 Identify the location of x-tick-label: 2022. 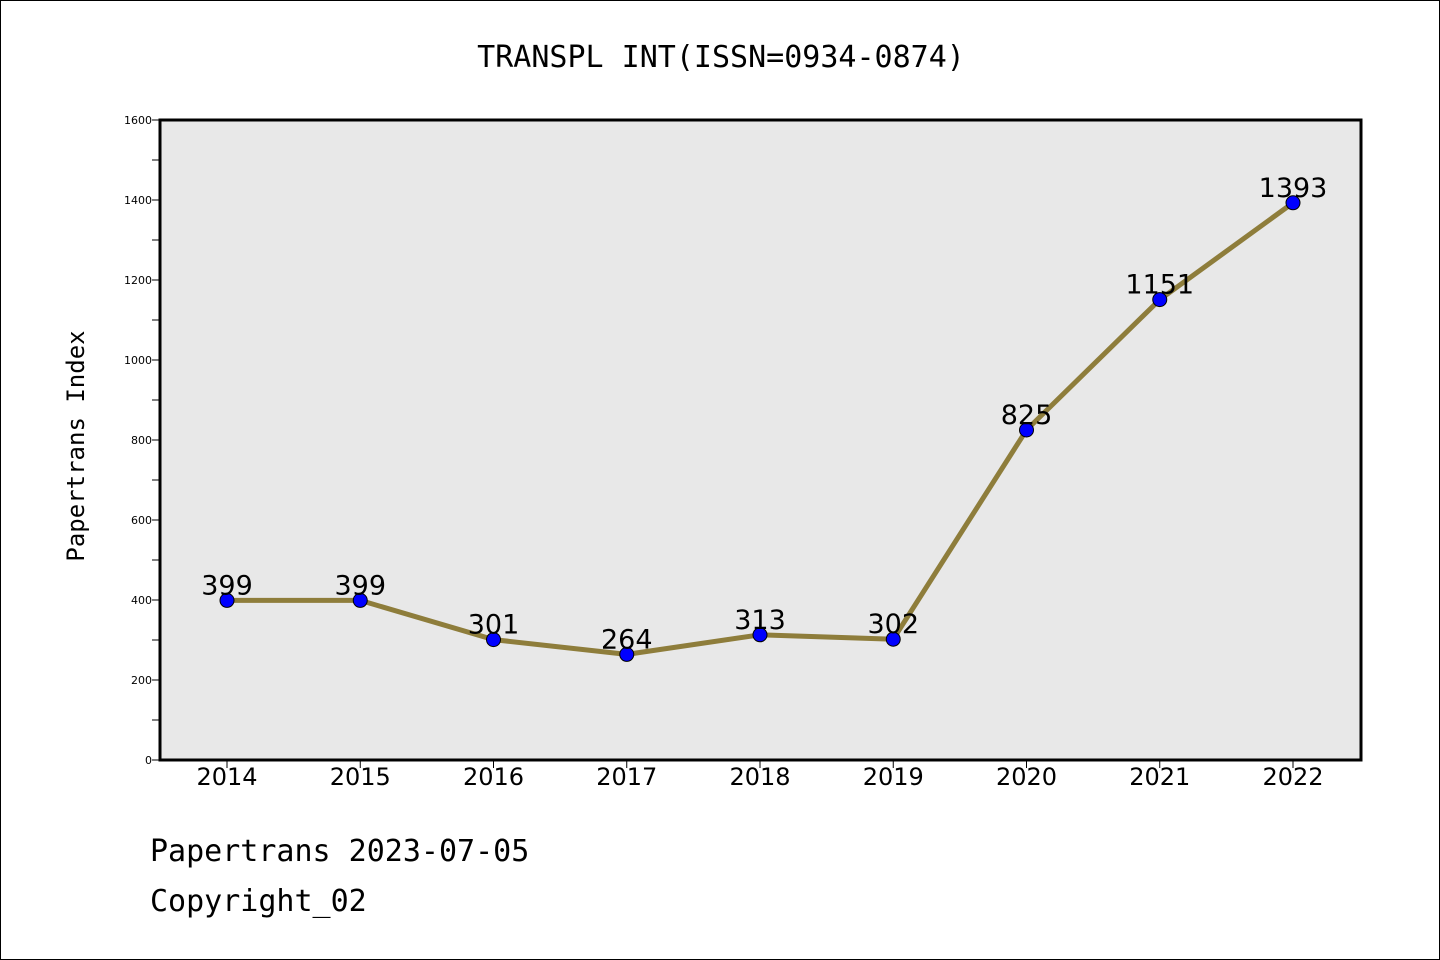
(1292, 777).